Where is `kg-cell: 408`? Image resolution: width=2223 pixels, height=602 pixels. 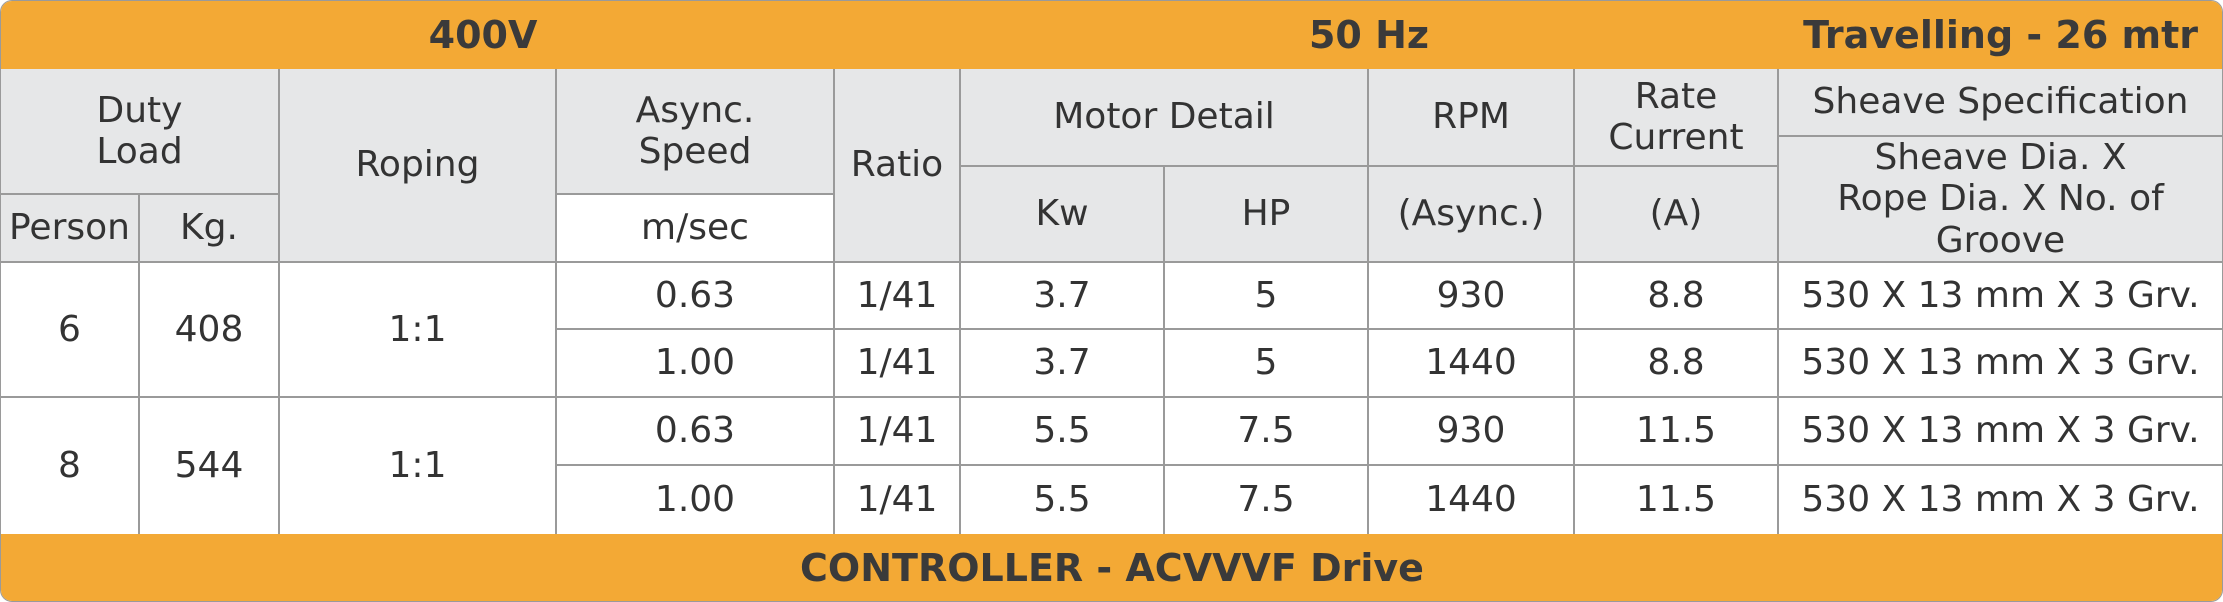
kg-cell: 408 is located at coordinates (210, 330).